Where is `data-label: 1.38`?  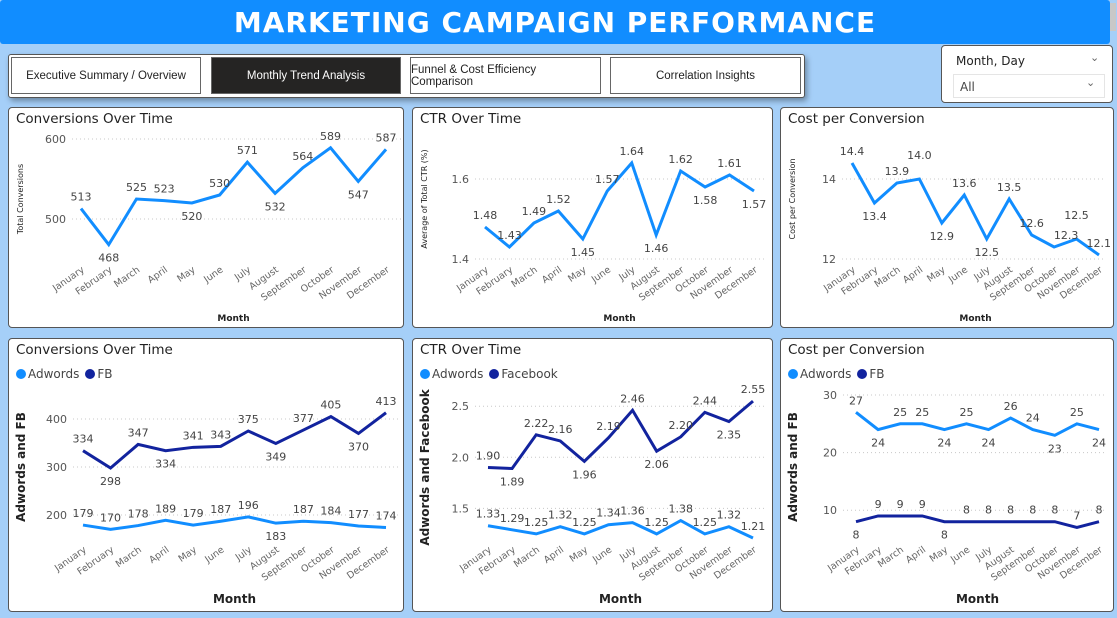
data-label: 1.38 is located at coordinates (680, 509).